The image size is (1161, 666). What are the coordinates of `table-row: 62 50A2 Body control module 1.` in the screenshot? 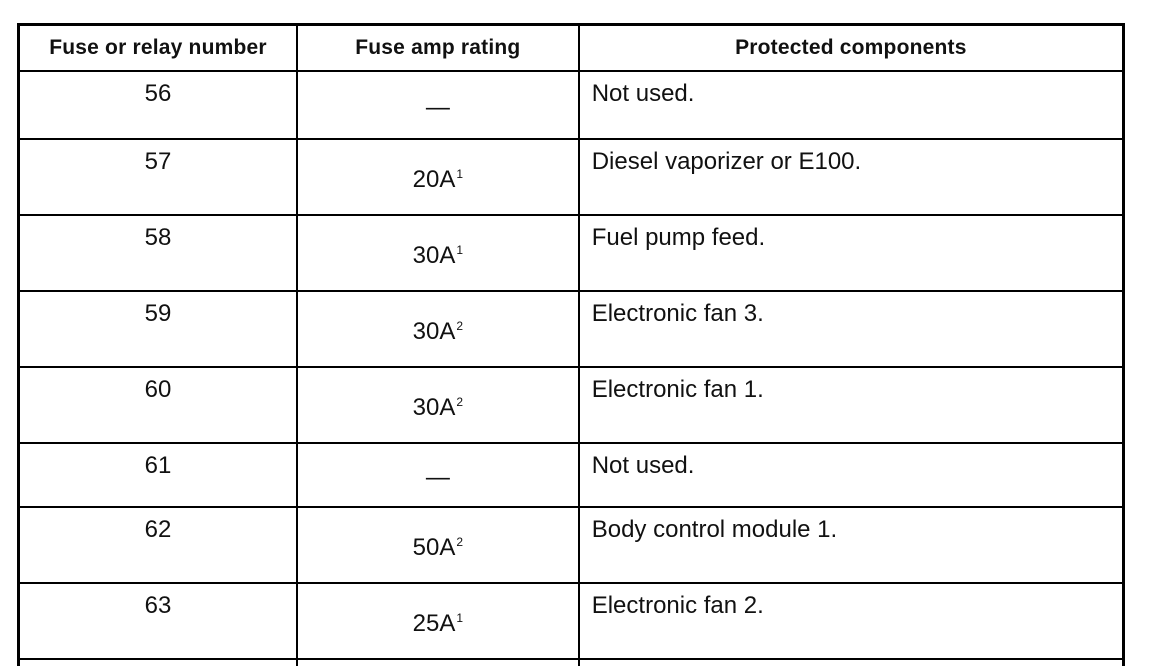 It's located at (571, 545).